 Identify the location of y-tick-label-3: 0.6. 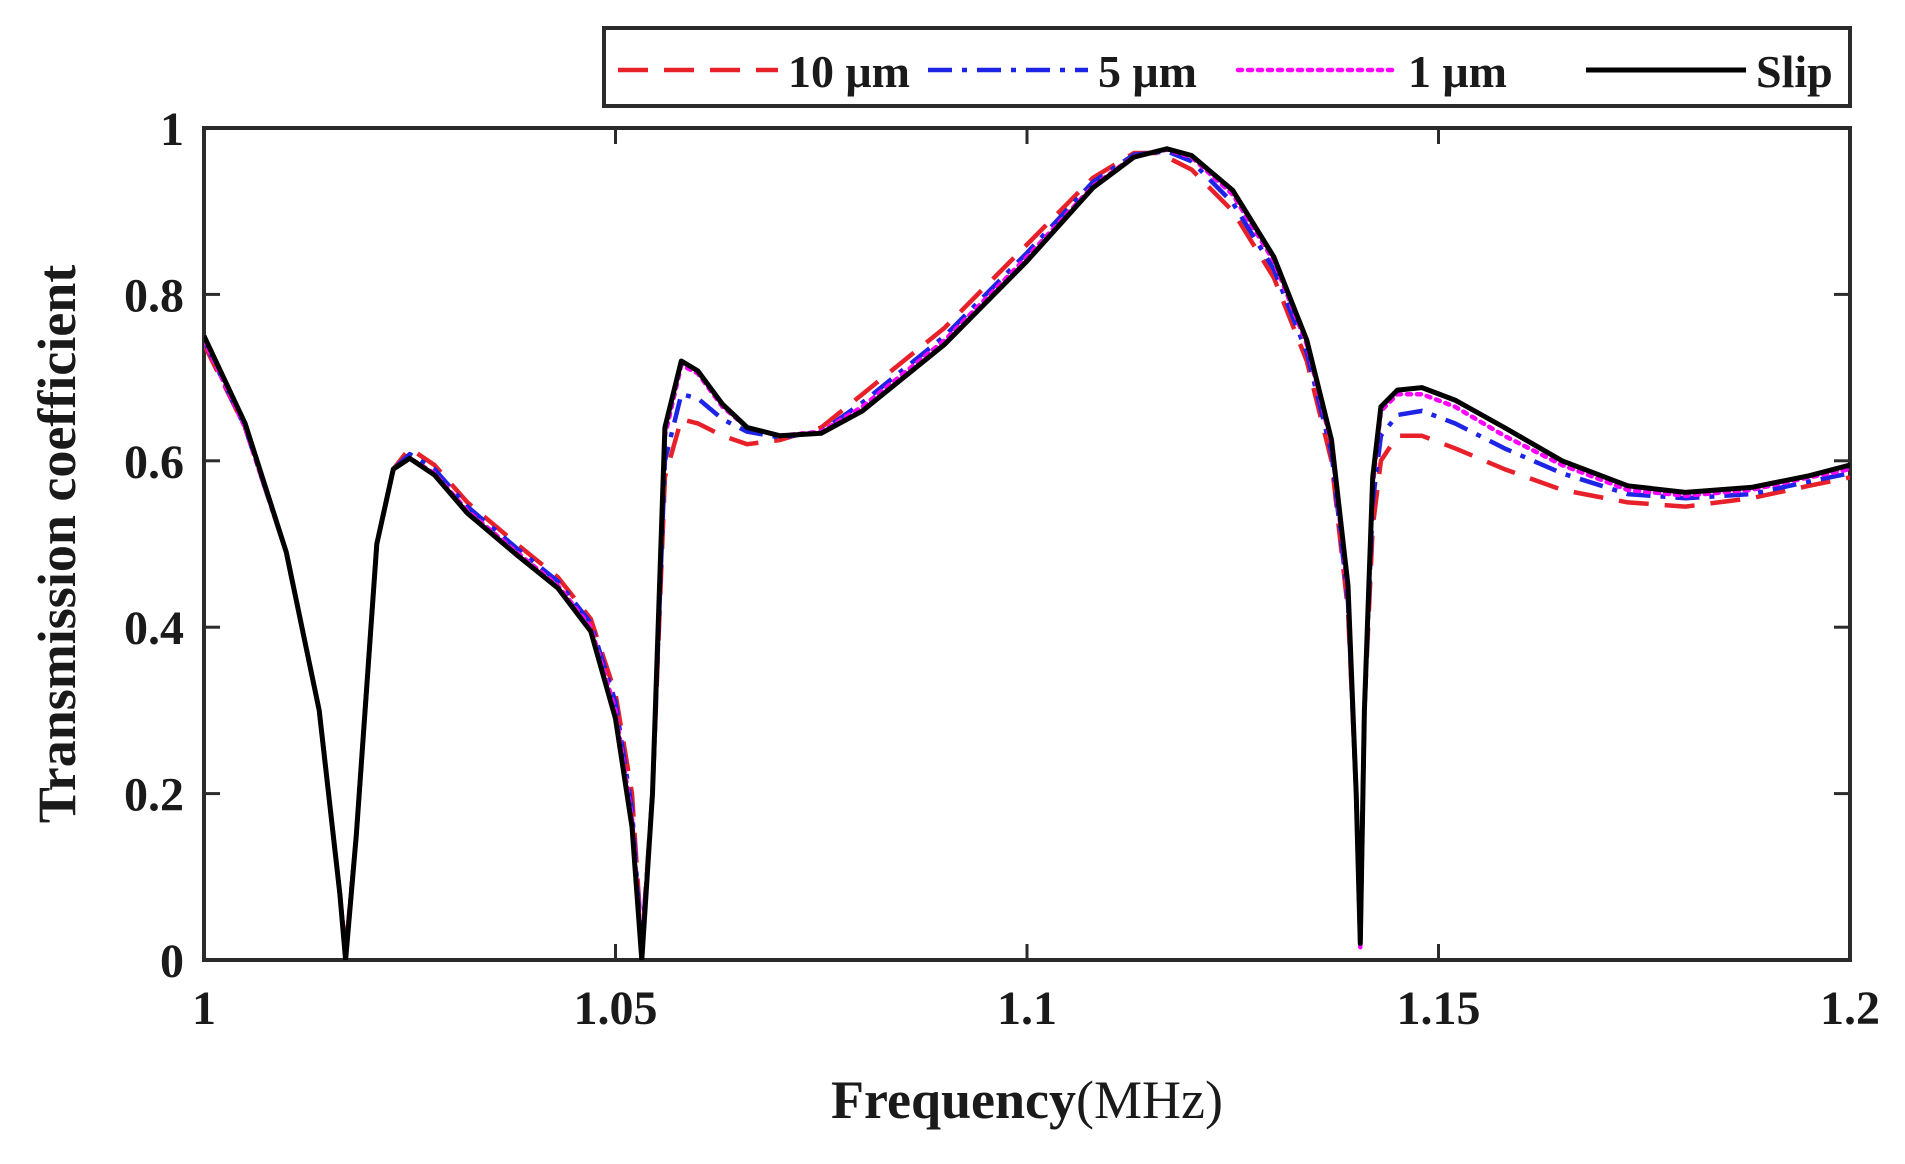
(154, 462).